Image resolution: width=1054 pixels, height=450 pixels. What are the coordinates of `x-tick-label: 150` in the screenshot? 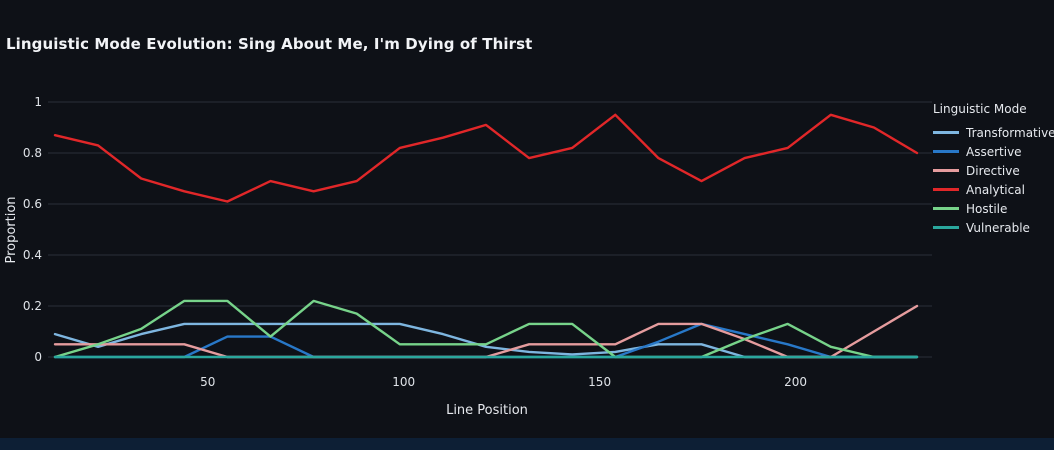 It's located at (599, 382).